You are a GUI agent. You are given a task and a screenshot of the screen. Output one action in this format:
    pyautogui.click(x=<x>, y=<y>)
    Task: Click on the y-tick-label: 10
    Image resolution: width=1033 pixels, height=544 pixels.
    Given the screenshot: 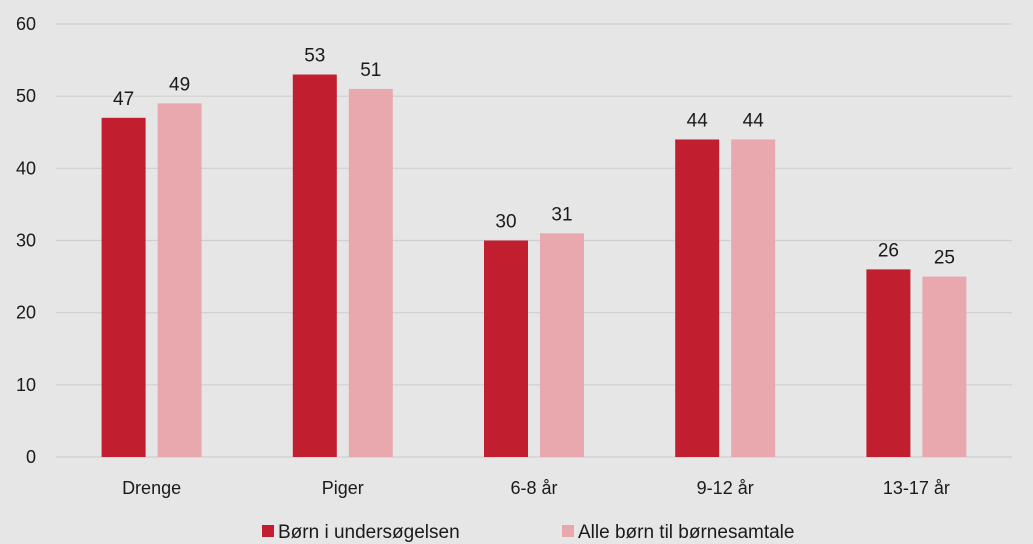 What is the action you would take?
    pyautogui.click(x=26, y=385)
    